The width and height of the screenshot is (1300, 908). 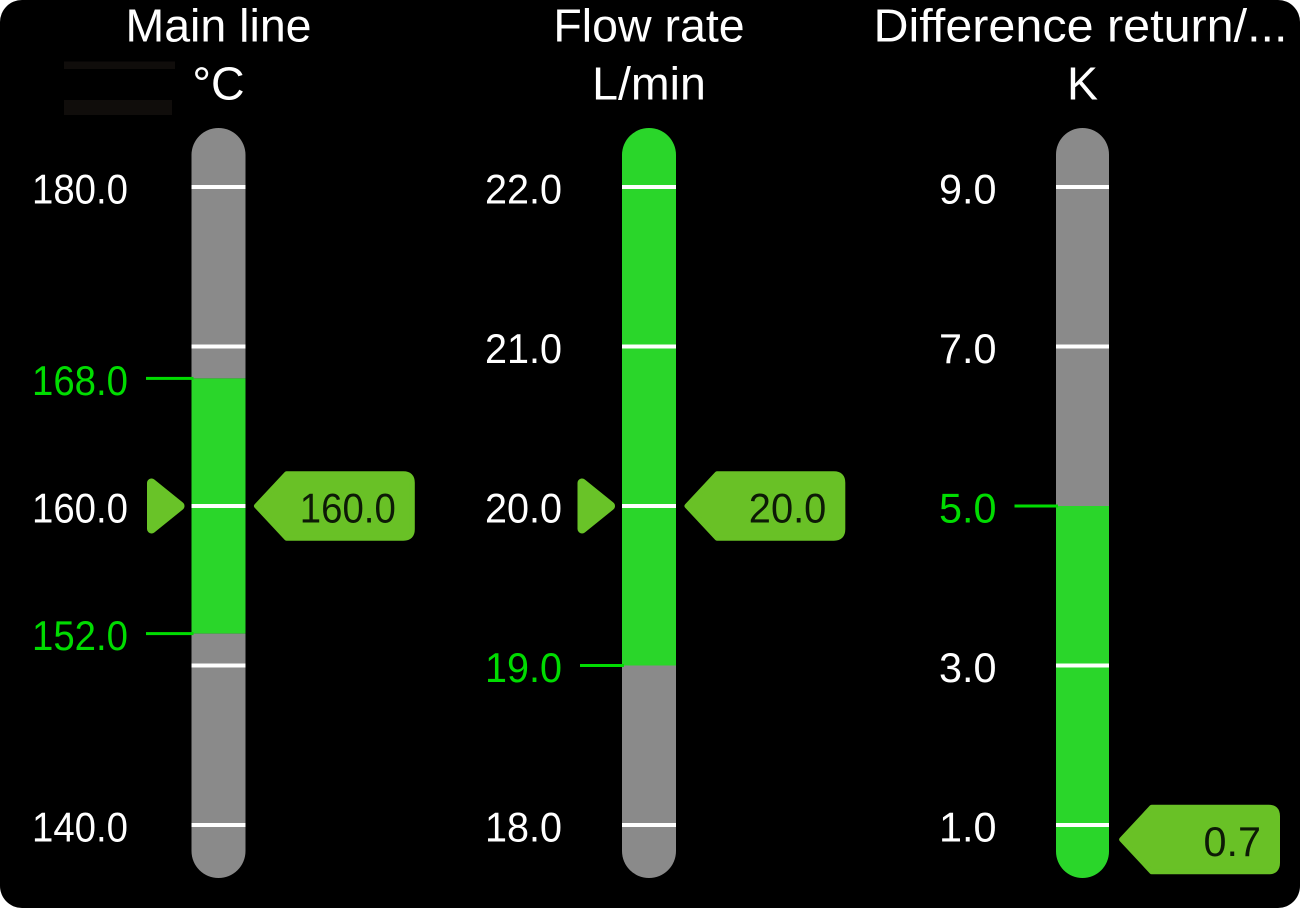 I want to click on svg-text: 22.0, so click(x=523, y=189).